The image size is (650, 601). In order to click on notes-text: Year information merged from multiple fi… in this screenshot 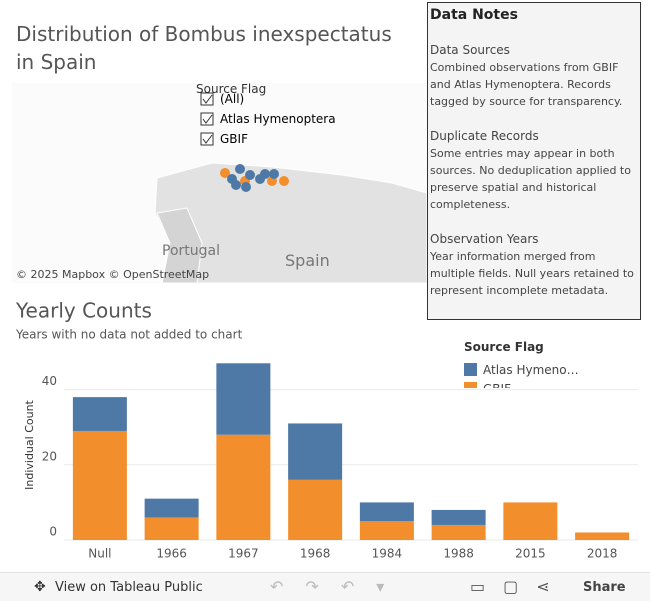, I will do `click(532, 273)`.